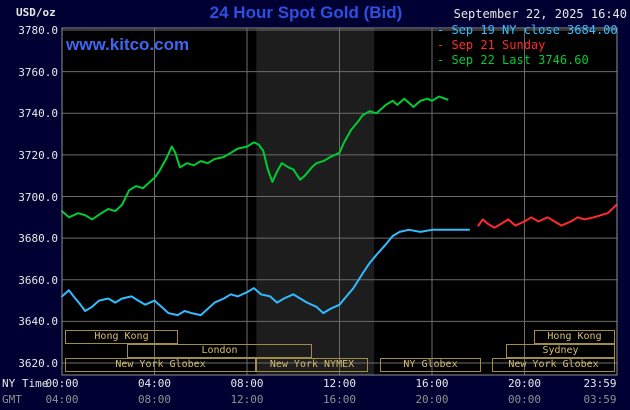 The width and height of the screenshot is (630, 410). I want to click on legend-item-sep22: - Sep 22 Last 3746.60, so click(527, 60).